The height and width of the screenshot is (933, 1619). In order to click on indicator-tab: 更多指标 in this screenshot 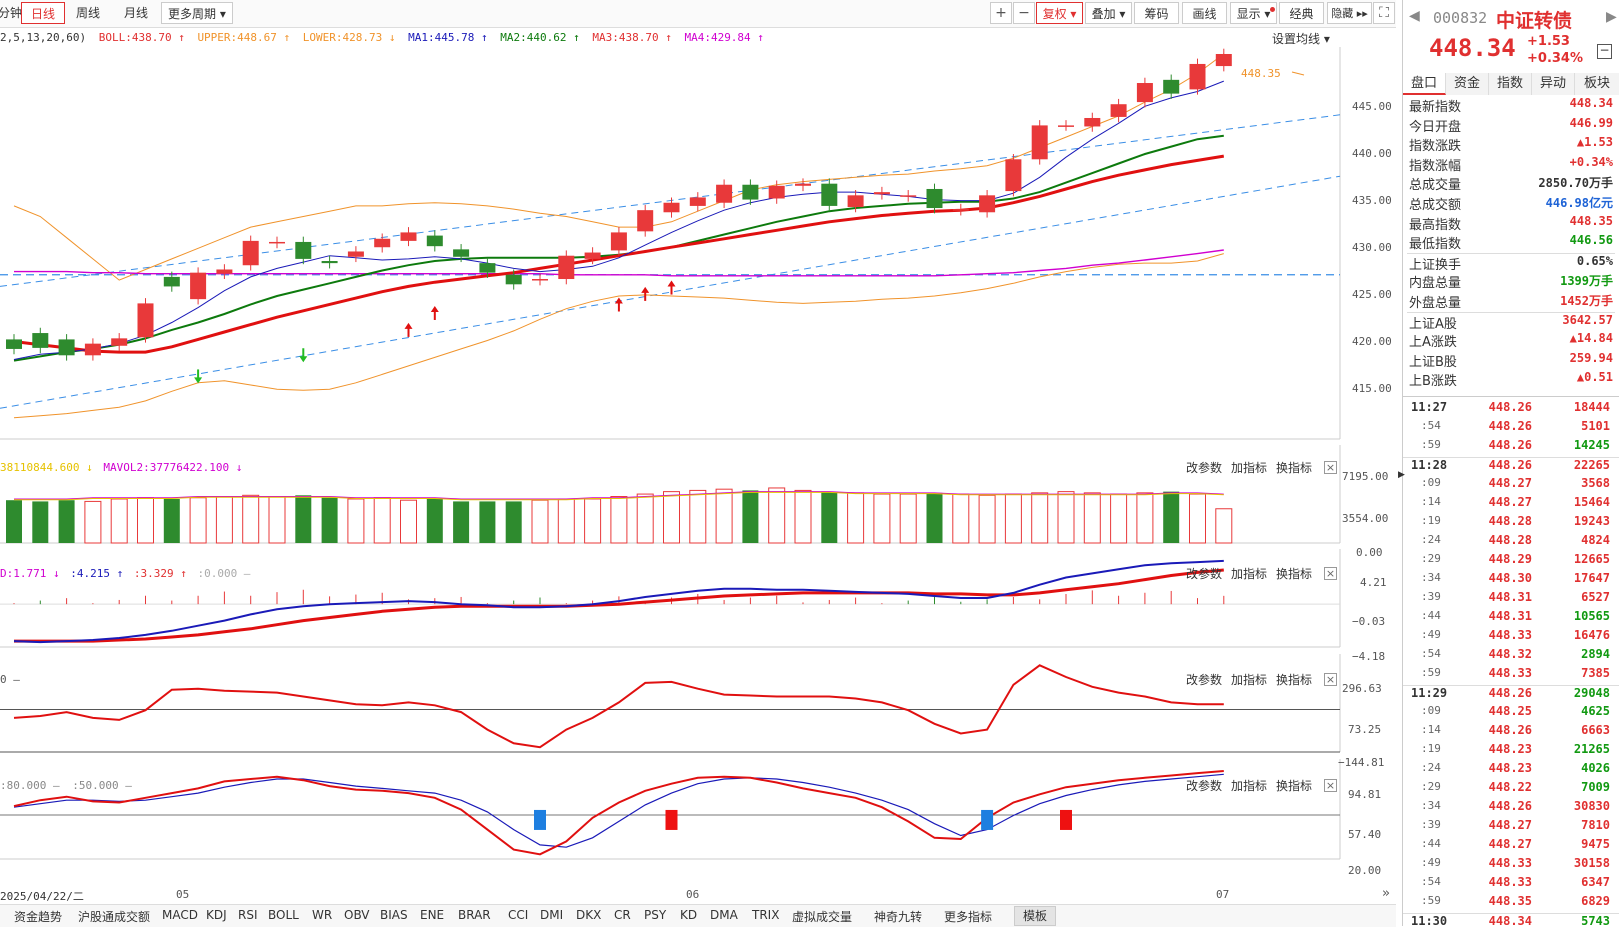, I will do `click(968, 917)`.